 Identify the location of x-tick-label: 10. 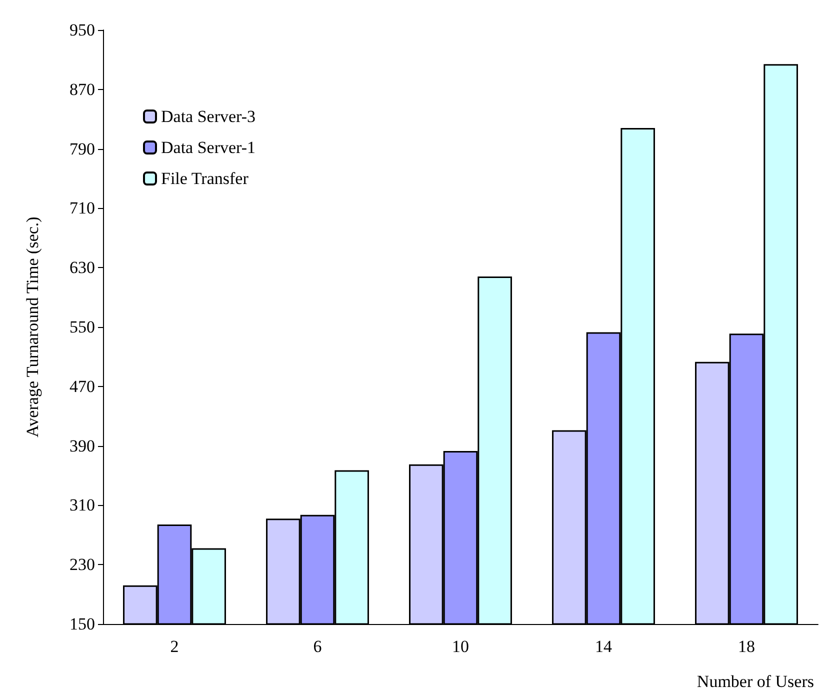
(460, 646).